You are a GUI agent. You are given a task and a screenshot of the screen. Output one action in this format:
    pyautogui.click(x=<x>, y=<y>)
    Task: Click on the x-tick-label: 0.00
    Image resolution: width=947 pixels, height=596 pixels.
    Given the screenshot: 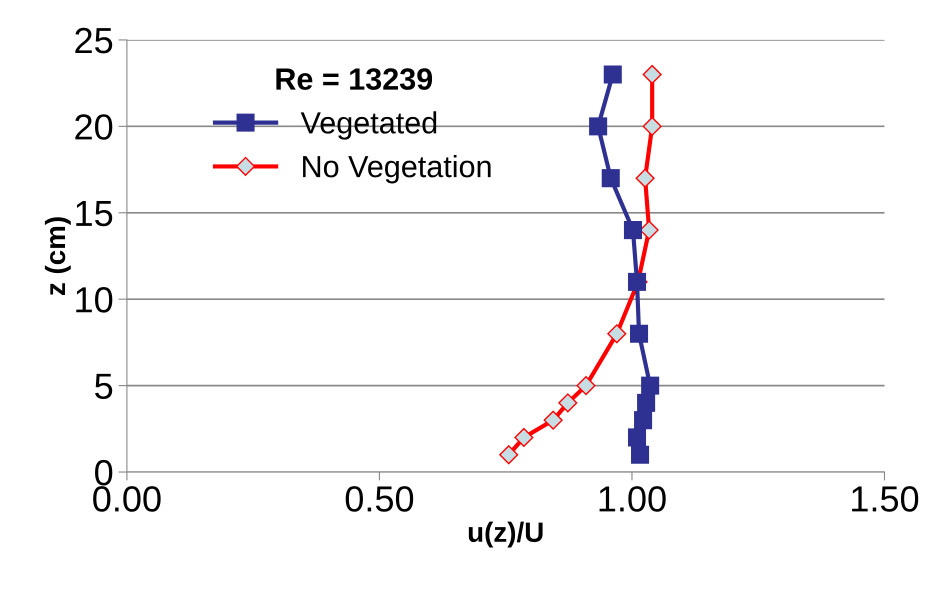 What is the action you would take?
    pyautogui.click(x=127, y=499)
    